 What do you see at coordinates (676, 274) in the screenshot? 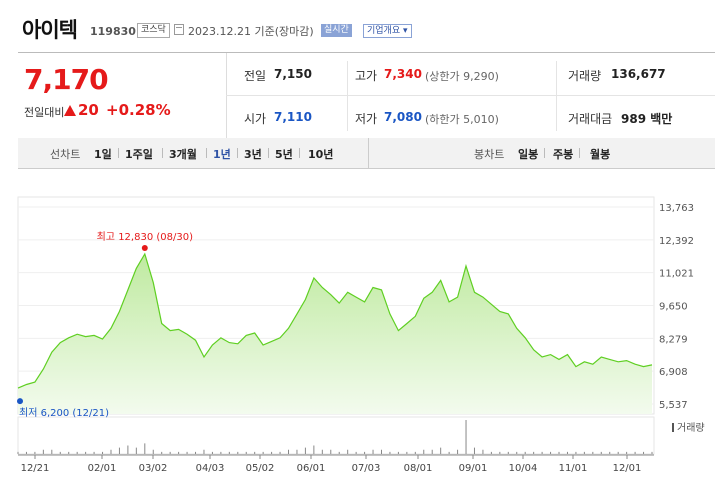
I see `y-tick-label: 11,021` at bounding box center [676, 274].